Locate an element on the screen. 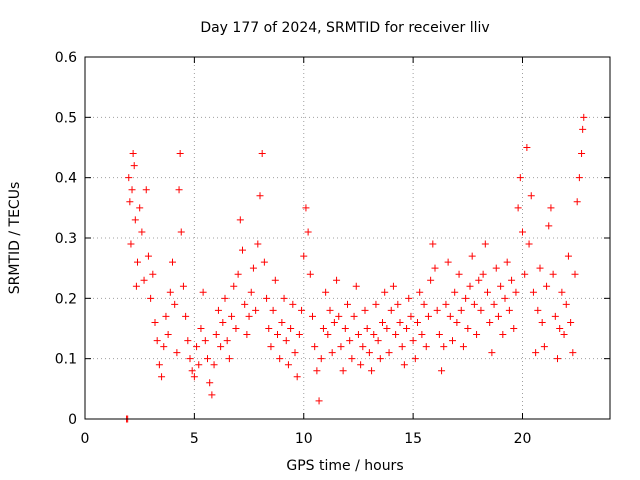 This screenshot has width=640, height=480. y-tick-label: 0.2 is located at coordinates (66, 299).